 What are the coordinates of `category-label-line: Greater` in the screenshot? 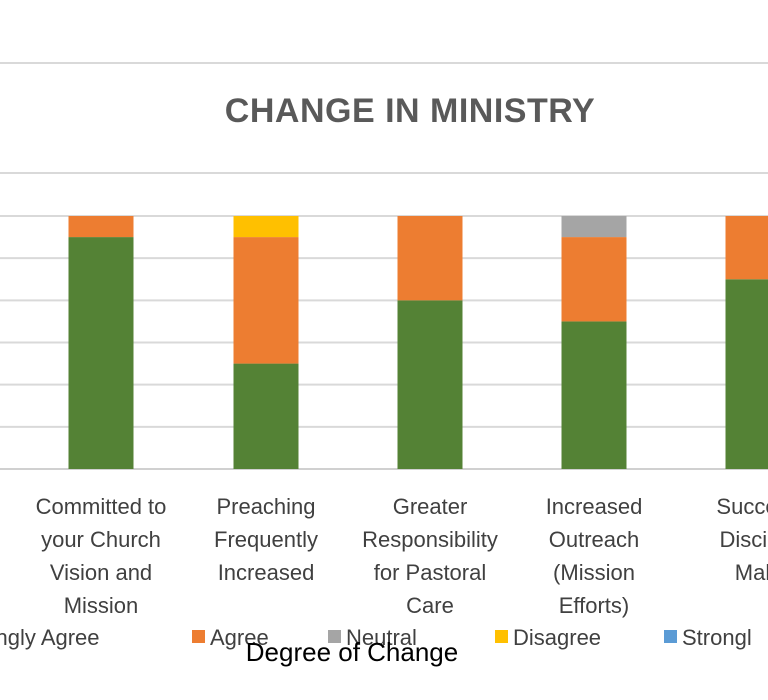 It's located at (430, 506).